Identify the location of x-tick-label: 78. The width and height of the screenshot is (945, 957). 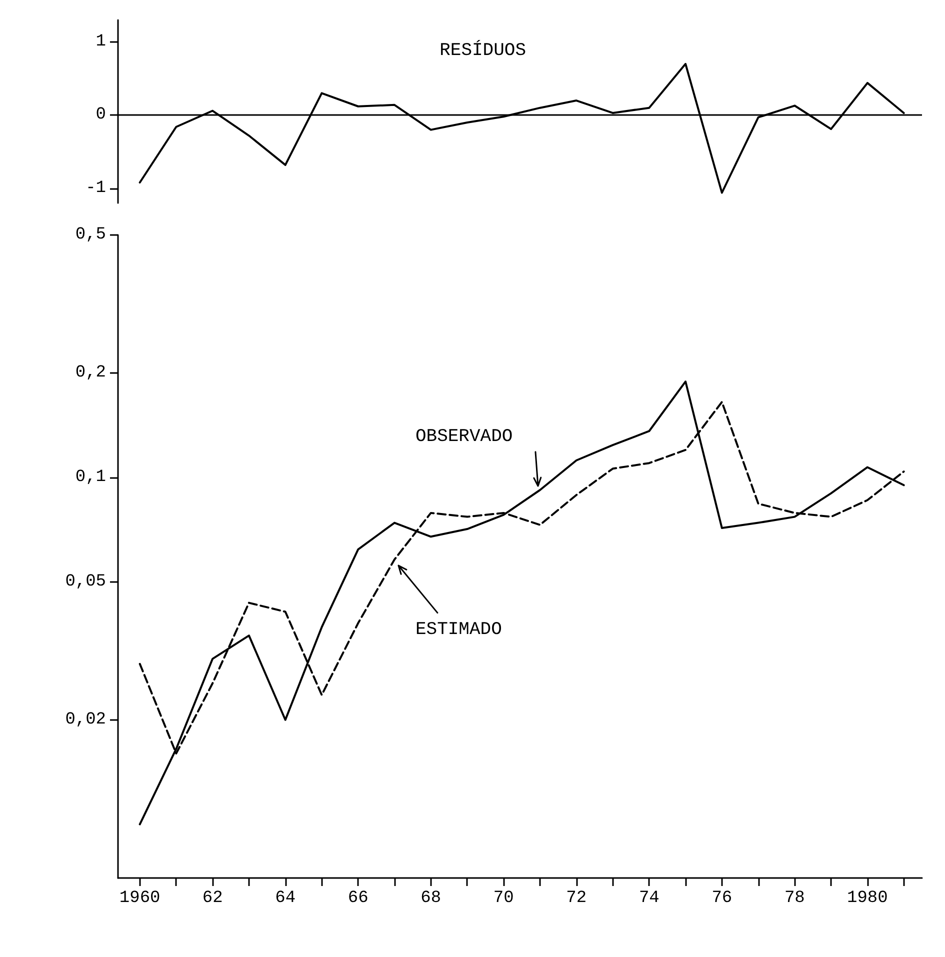
(794, 898).